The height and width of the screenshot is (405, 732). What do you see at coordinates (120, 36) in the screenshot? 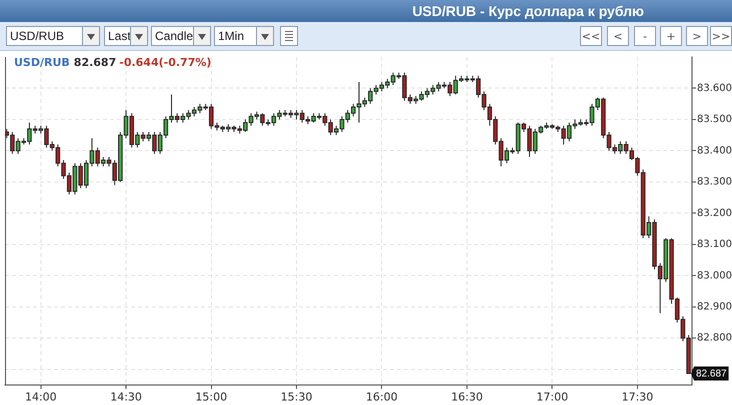
I see `text: Last` at bounding box center [120, 36].